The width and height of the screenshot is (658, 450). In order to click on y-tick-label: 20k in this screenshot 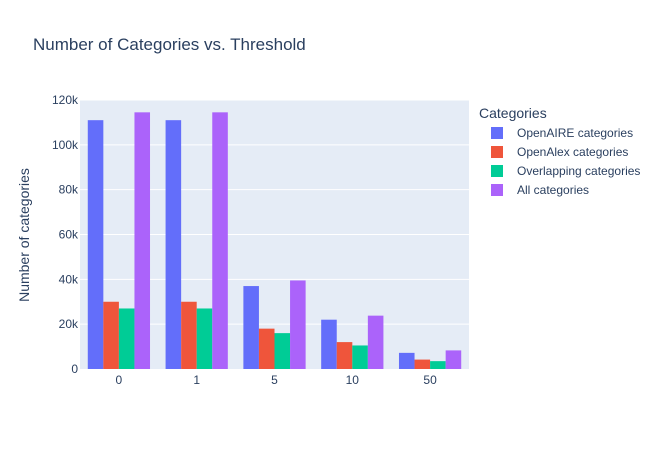, I will do `click(69, 324)`.